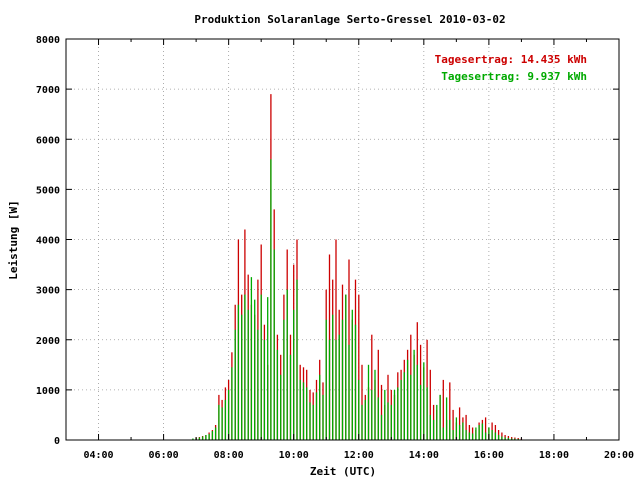  I want to click on x-tick-label: 10:00, so click(294, 455).